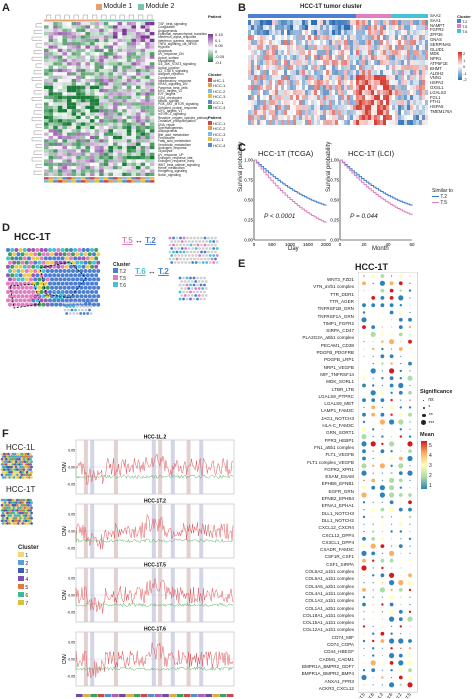  Describe the element at coordinates (302, 16) in the screenshot. I see `cluster-bar` at that location.